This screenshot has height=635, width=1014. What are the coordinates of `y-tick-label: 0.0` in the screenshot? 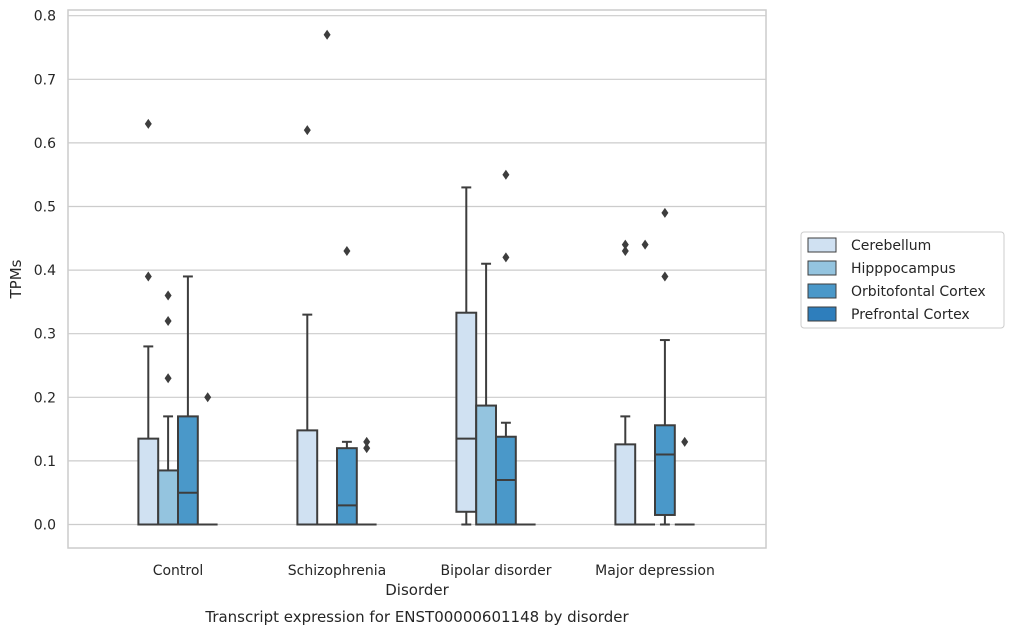 It's located at (45, 526).